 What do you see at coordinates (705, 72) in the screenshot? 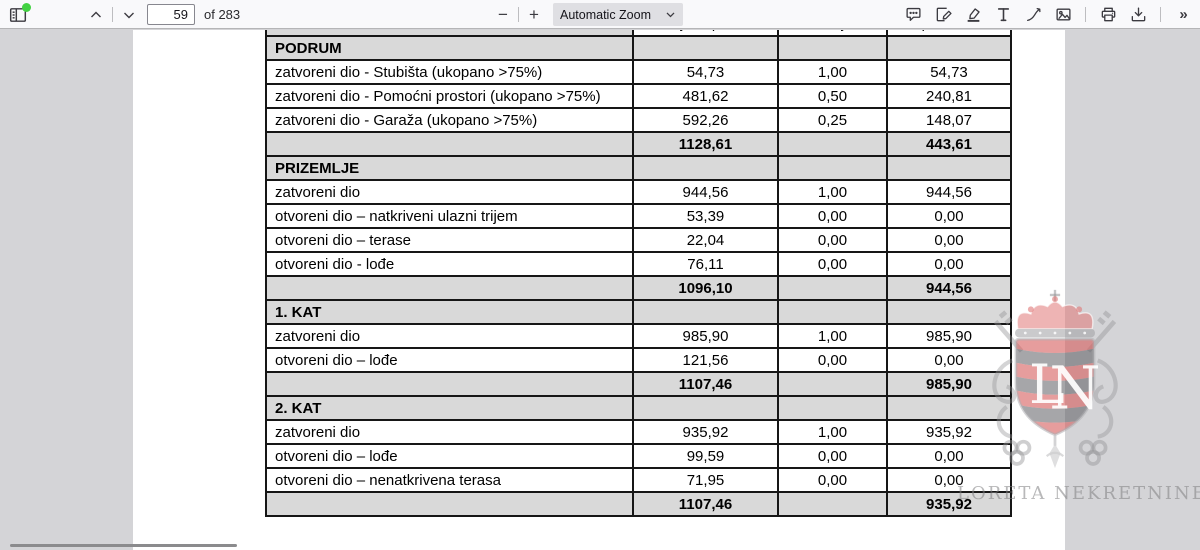
I see `area-cell: 54,73` at bounding box center [705, 72].